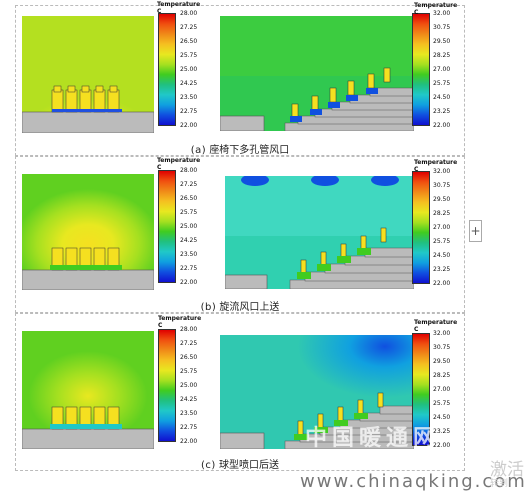 This screenshot has height=494, width=532. I want to click on legend-bar-b-right, so click(421, 227).